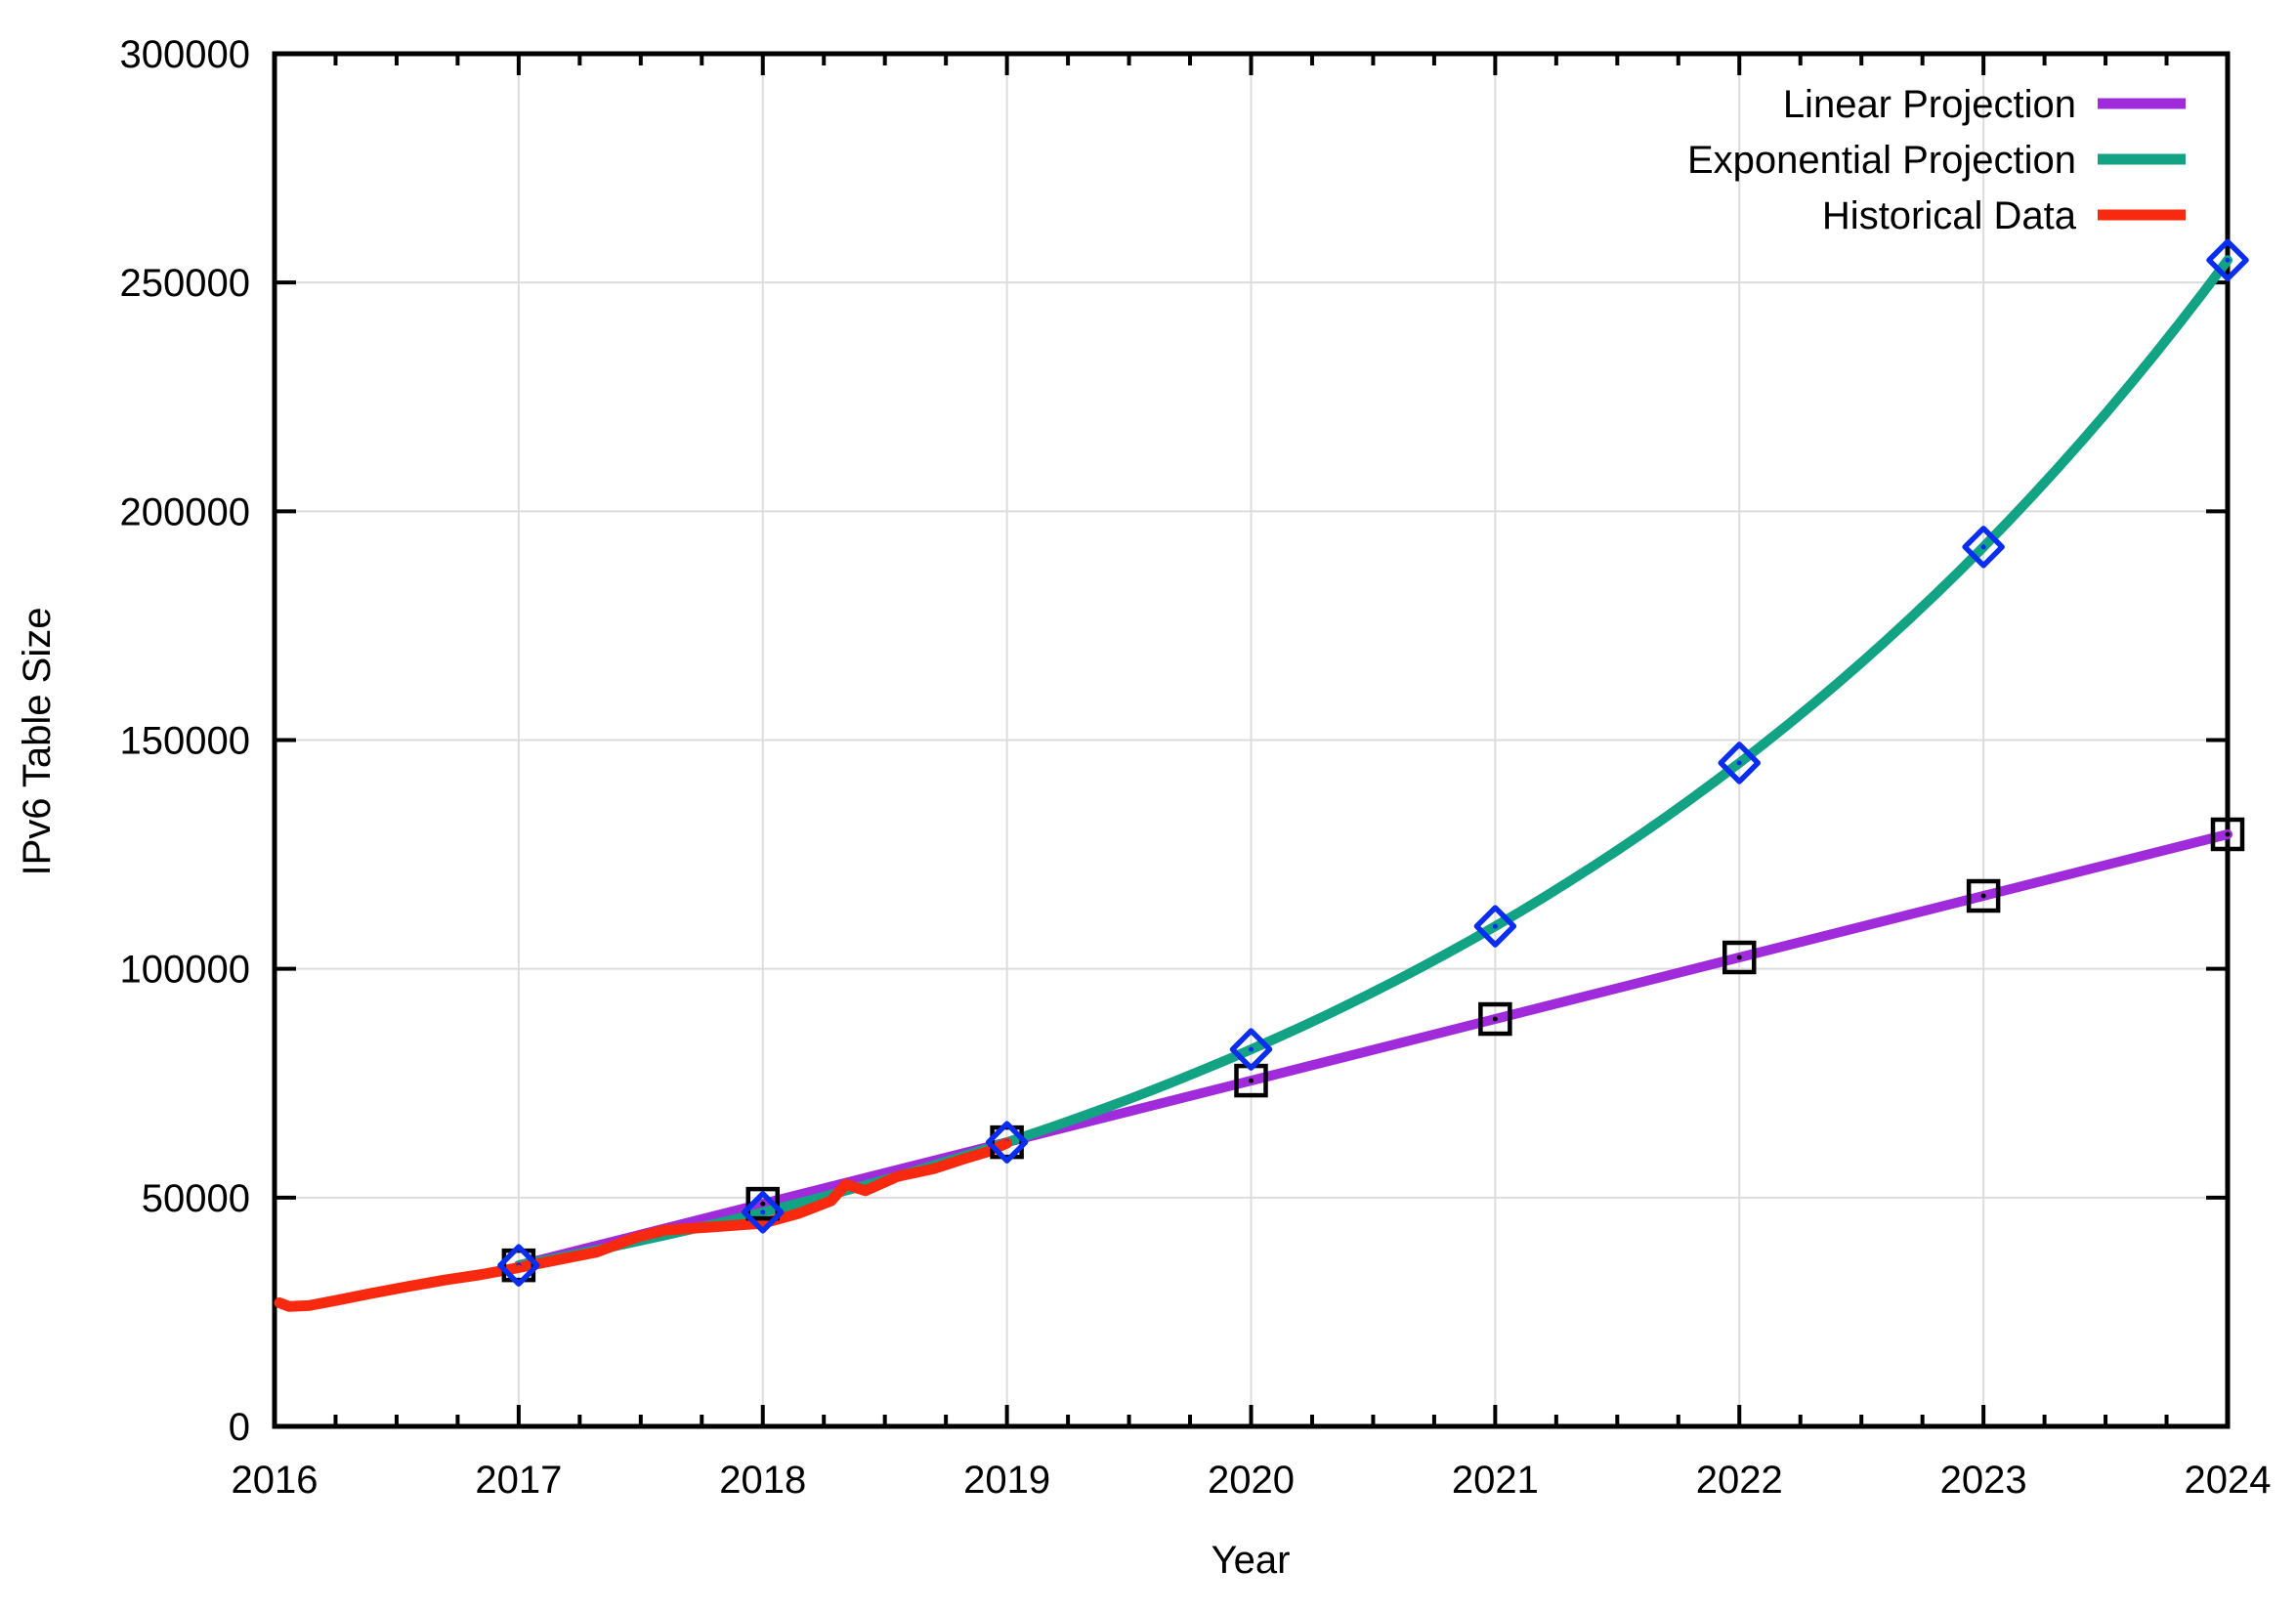  What do you see at coordinates (1930, 104) in the screenshot?
I see `legend-label: Linear Projection` at bounding box center [1930, 104].